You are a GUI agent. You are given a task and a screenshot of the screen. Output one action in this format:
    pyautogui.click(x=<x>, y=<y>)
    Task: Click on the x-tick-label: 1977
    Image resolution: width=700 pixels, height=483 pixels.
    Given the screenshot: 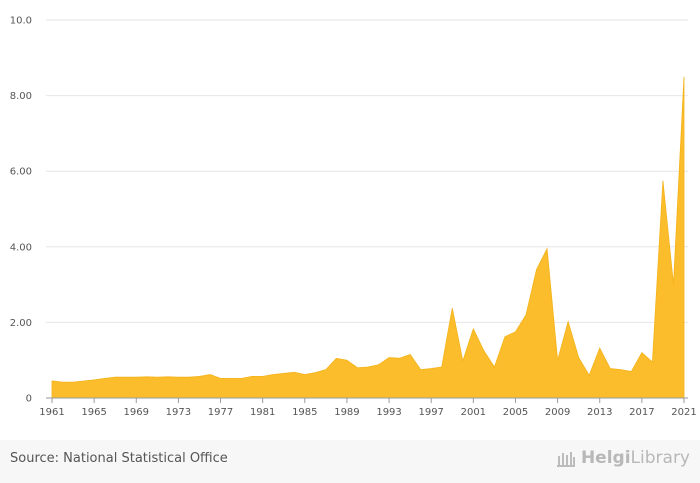 What is the action you would take?
    pyautogui.click(x=220, y=412)
    